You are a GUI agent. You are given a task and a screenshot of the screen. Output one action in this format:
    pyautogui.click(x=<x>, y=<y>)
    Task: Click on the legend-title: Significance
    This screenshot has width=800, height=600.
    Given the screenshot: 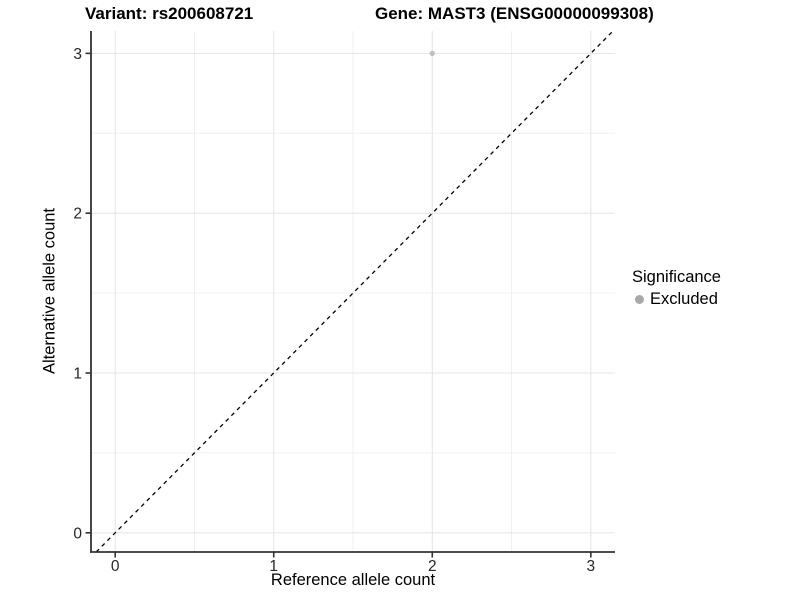 What is the action you would take?
    pyautogui.click(x=676, y=277)
    